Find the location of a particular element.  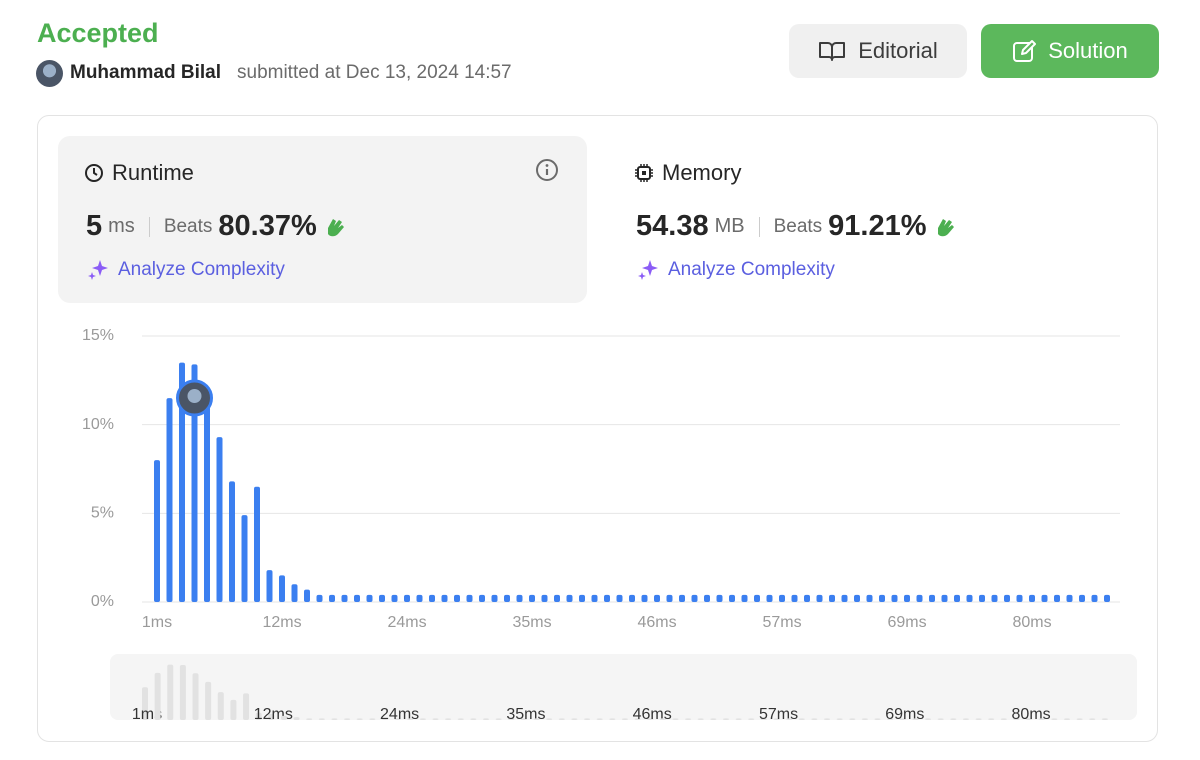

submitted-at: submitted at Dec 13, 2024 14:57 is located at coordinates (374, 72).